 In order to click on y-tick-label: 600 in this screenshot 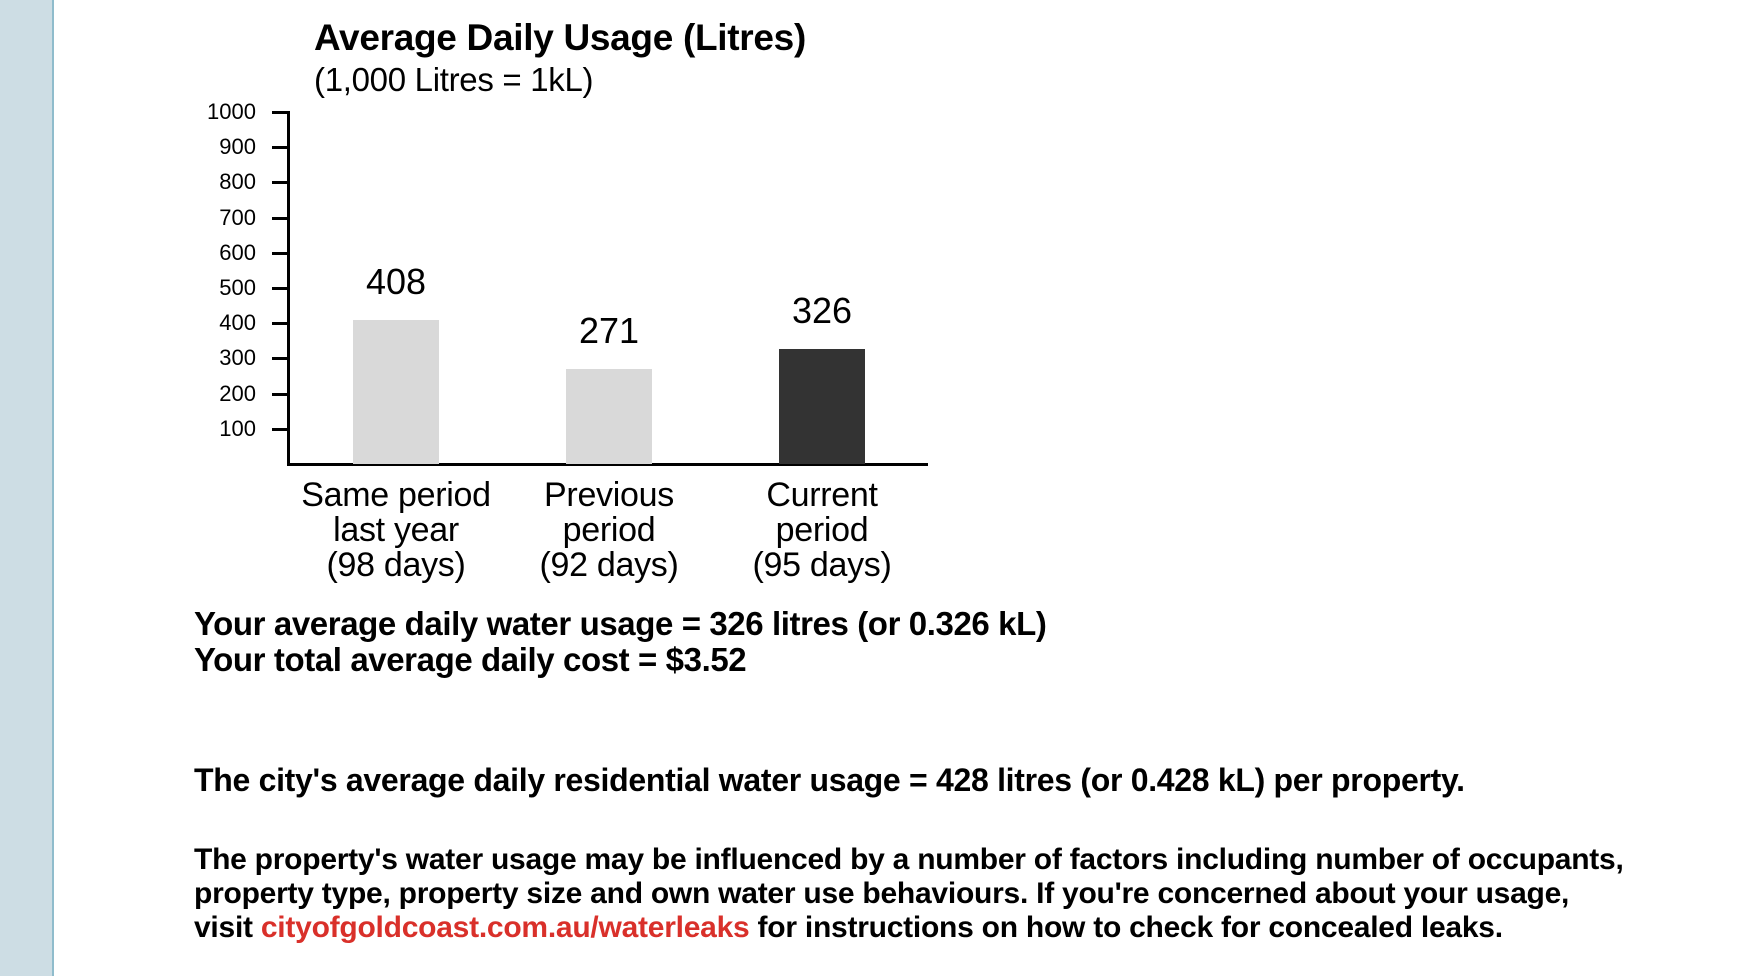, I will do `click(237, 252)`.